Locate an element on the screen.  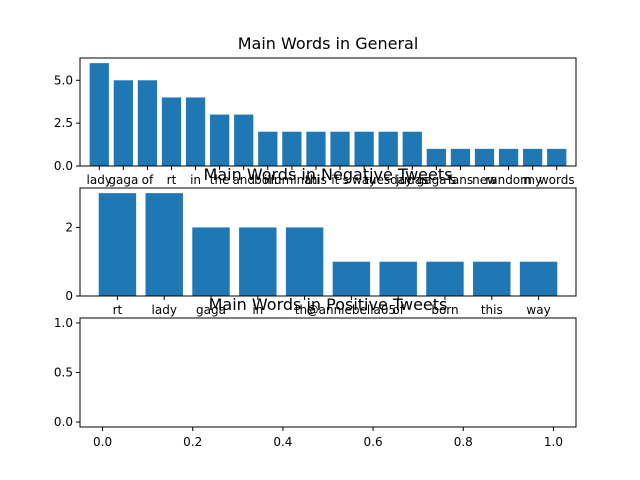
positive-x-tick-label: 0.2 is located at coordinates (192, 442).